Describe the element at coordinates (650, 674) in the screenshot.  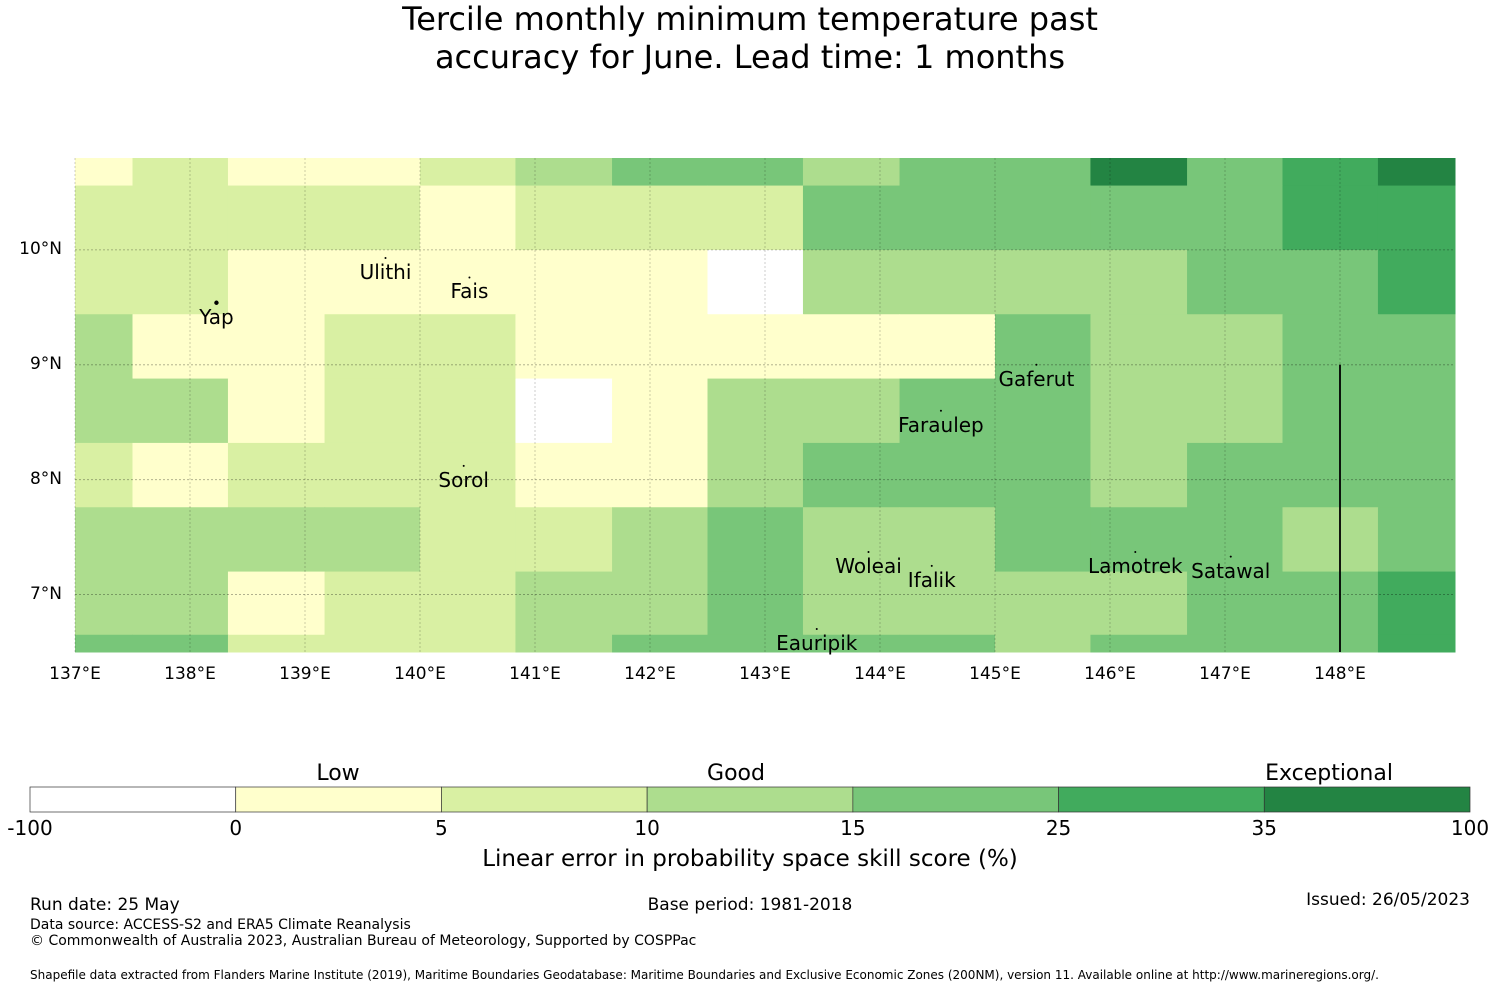
I see `longitude-label: 142°E` at that location.